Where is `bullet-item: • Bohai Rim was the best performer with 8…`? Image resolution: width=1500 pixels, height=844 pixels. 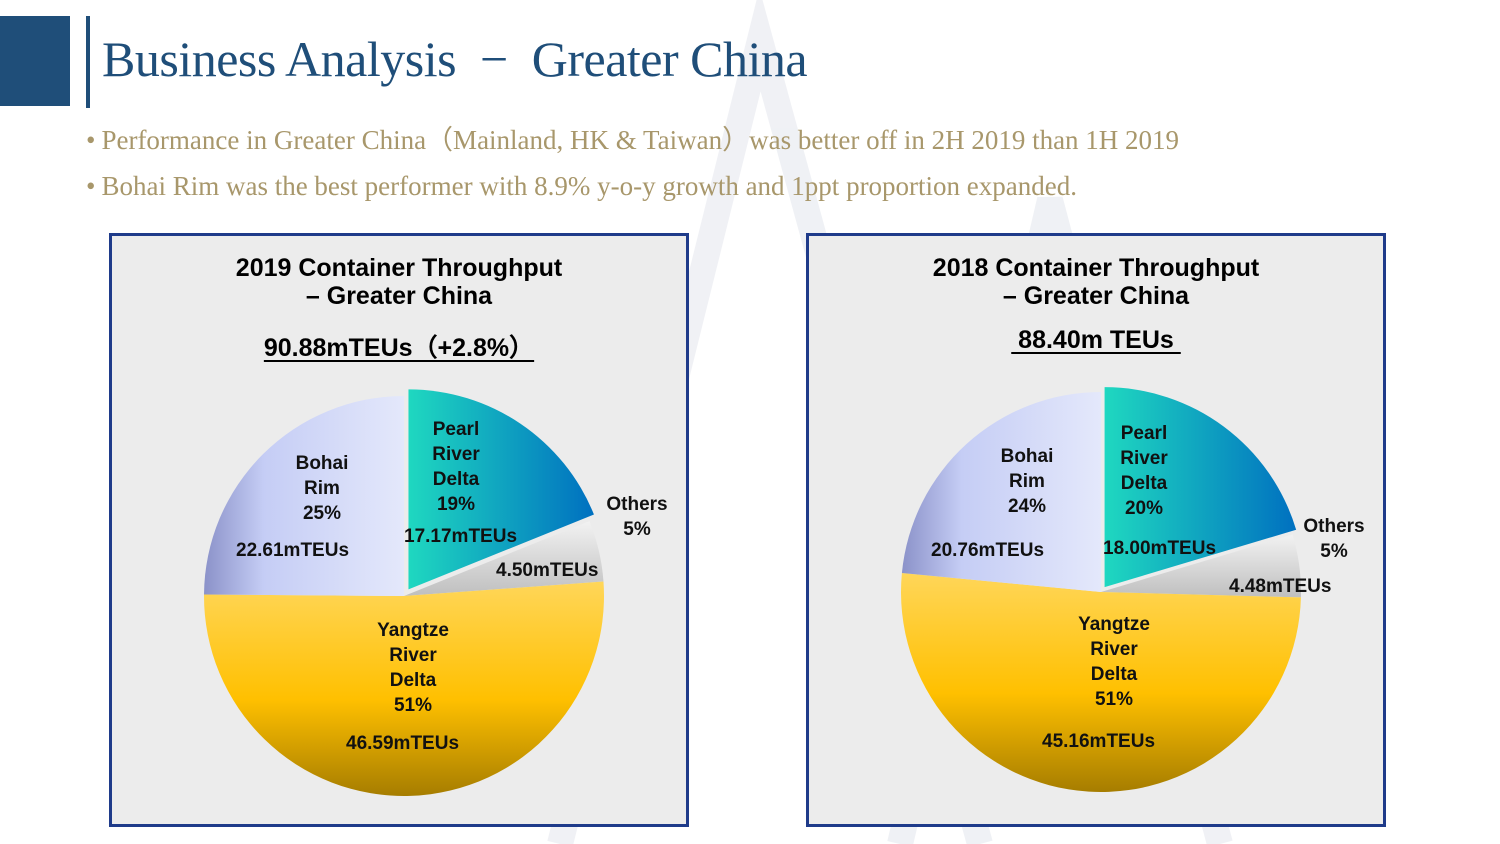
bullet-item: • Bohai Rim was the best performer with 8… is located at coordinates (632, 189).